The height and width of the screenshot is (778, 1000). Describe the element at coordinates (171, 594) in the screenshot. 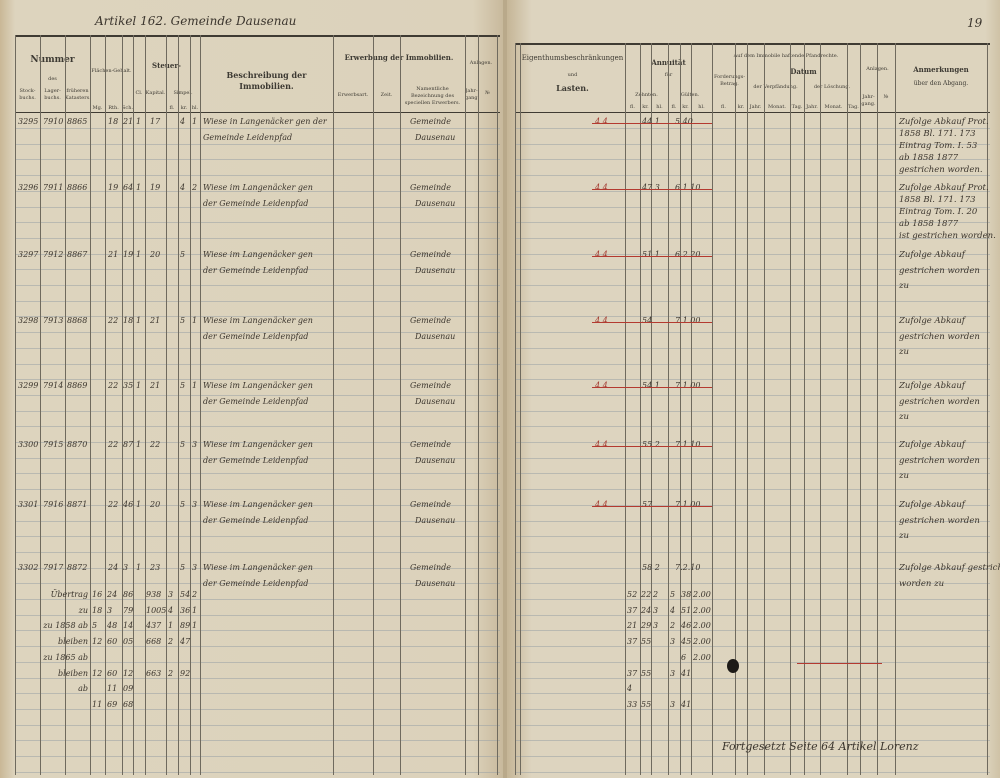

I see `total-value: 3` at that location.